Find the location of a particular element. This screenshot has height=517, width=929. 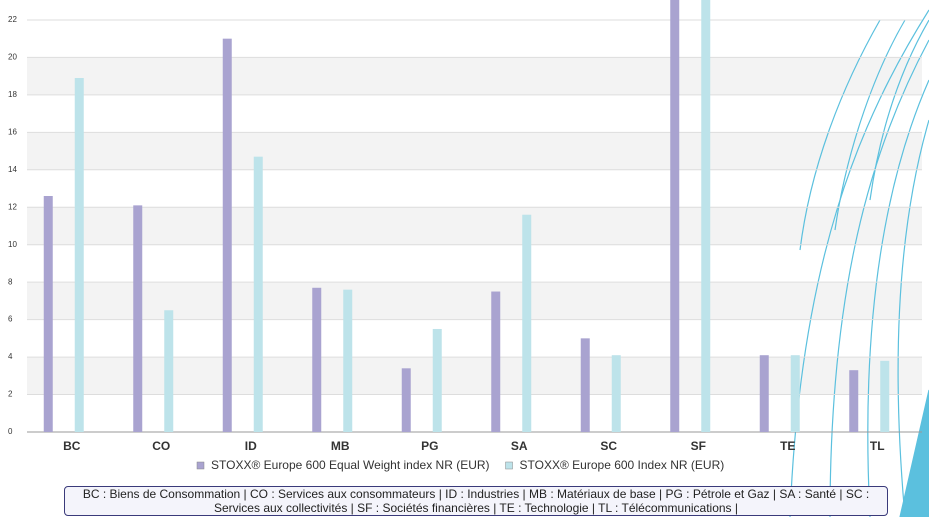

x-tick-label: SF is located at coordinates (698, 446).